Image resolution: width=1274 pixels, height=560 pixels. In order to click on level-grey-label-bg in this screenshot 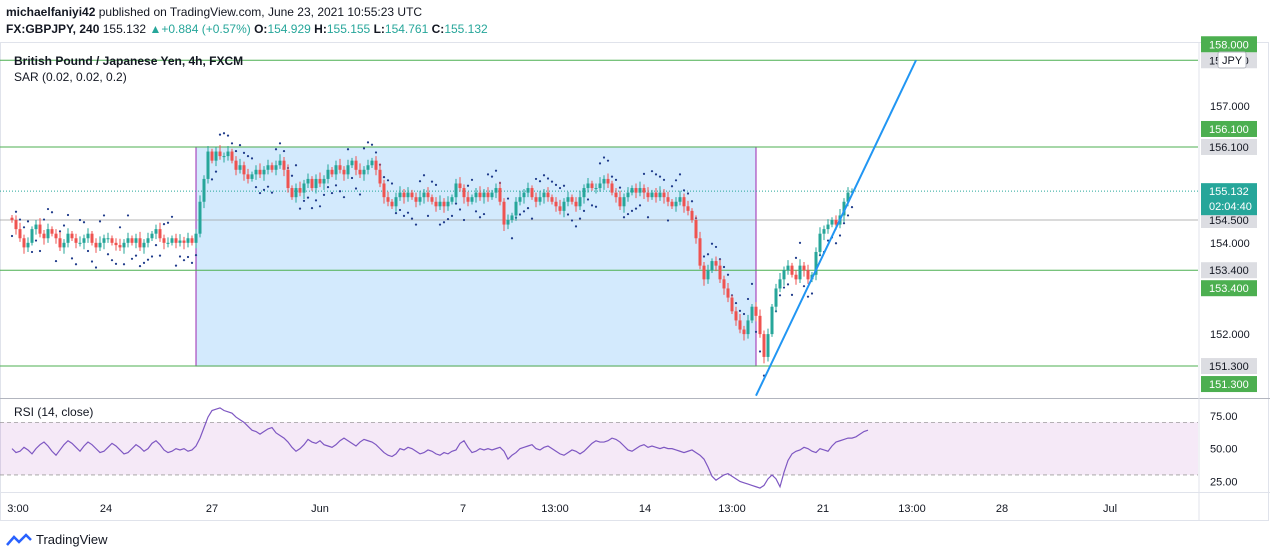, I will do `click(1229, 146)`.